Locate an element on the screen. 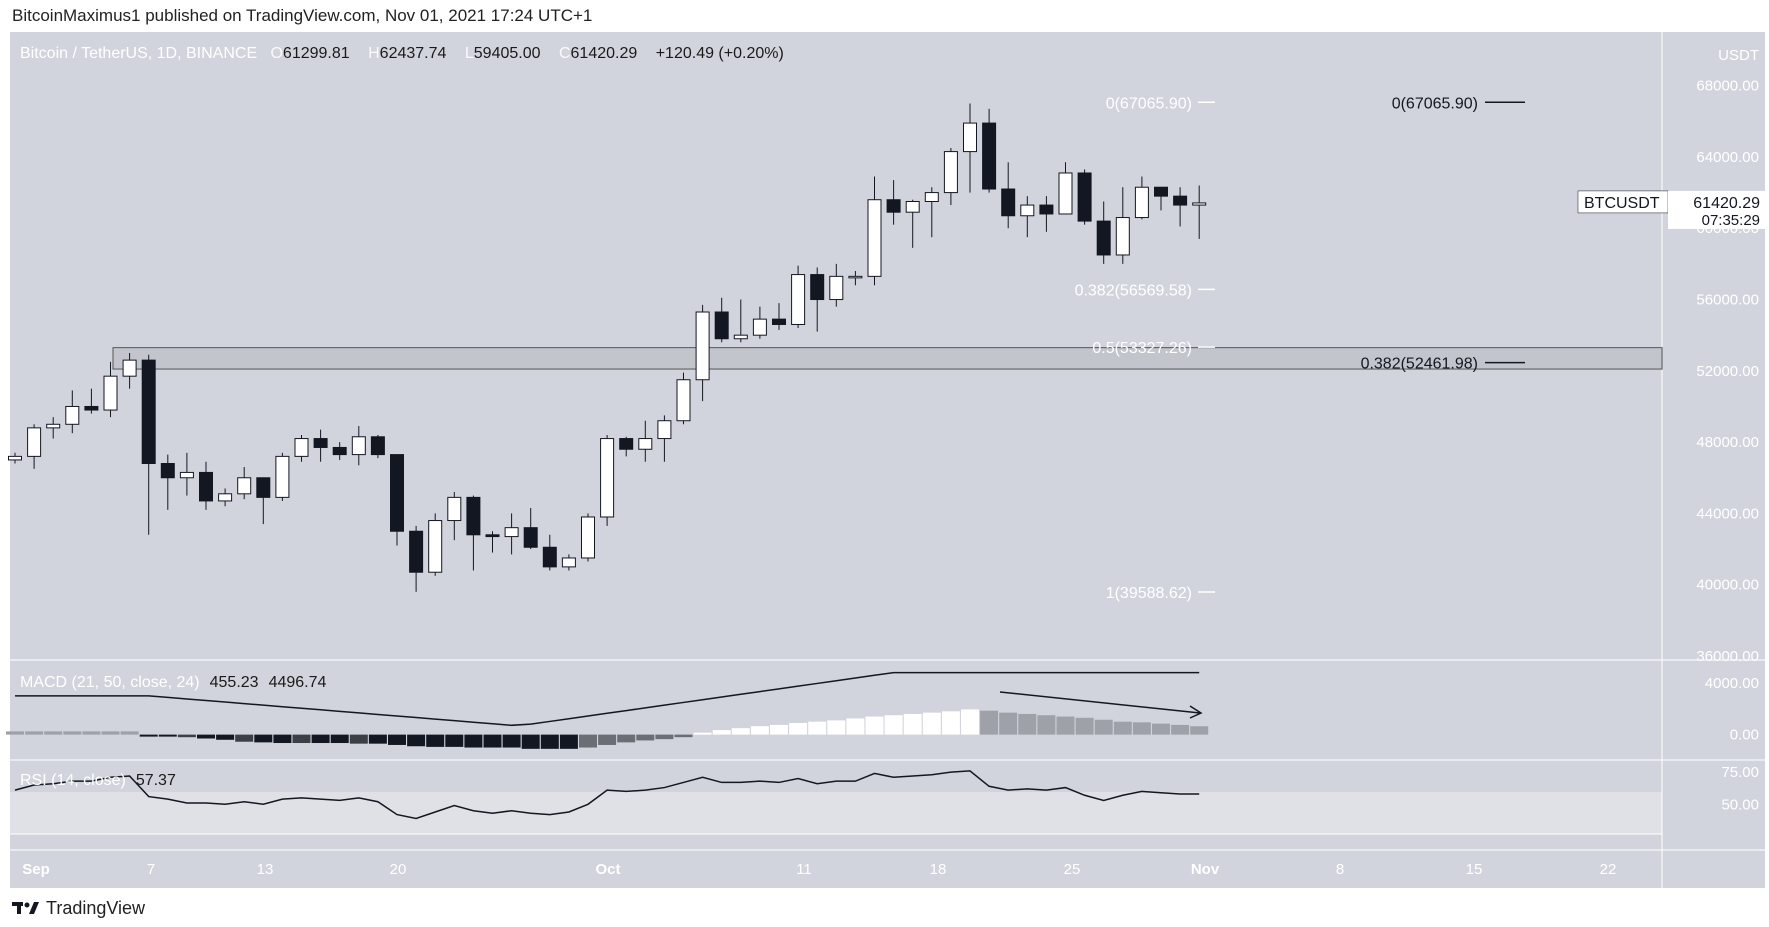 This screenshot has width=1769, height=927. fib-right-label: 0(67065.90) is located at coordinates (1435, 103).